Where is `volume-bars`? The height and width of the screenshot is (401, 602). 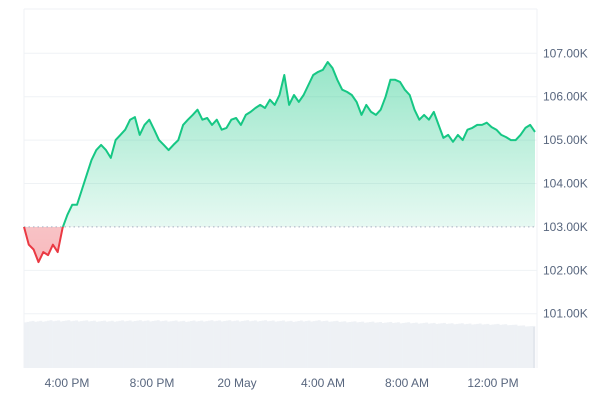 volume-bars is located at coordinates (280, 344).